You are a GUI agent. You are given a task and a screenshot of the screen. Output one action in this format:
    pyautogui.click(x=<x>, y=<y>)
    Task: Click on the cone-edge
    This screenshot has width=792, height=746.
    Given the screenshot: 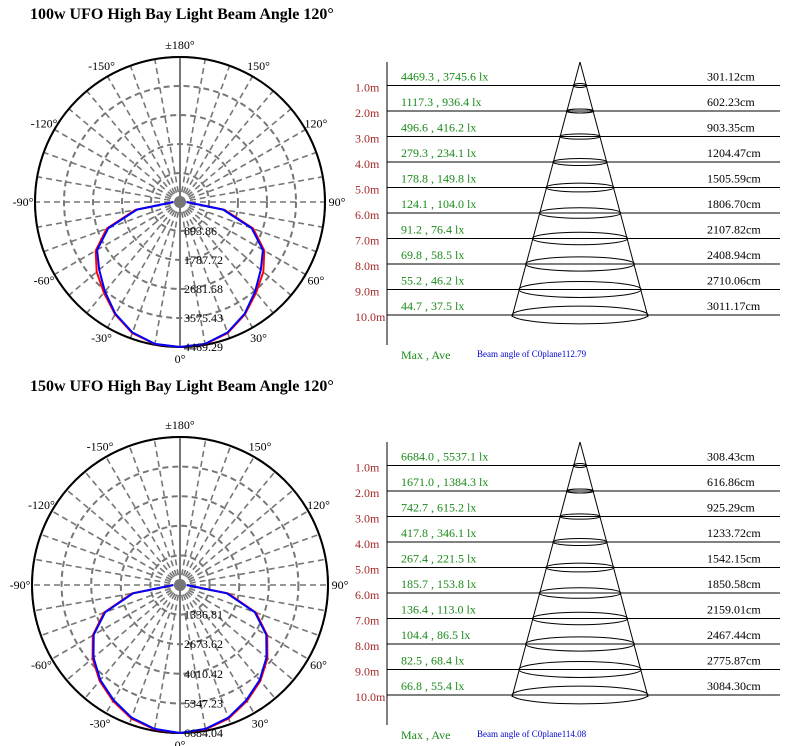 What is the action you would take?
    pyautogui.click(x=546, y=189)
    